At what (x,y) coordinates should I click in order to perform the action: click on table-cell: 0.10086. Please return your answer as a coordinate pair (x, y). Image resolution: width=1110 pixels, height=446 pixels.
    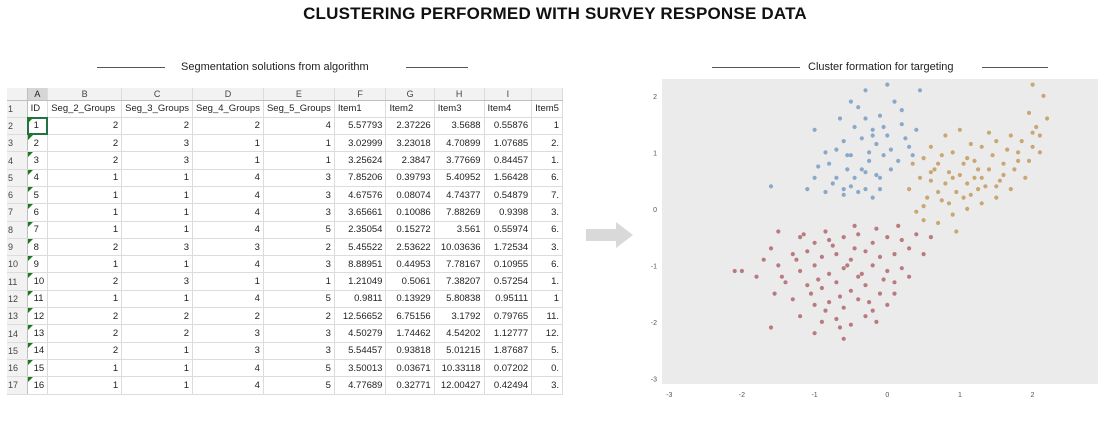
    Looking at the image, I should click on (410, 212).